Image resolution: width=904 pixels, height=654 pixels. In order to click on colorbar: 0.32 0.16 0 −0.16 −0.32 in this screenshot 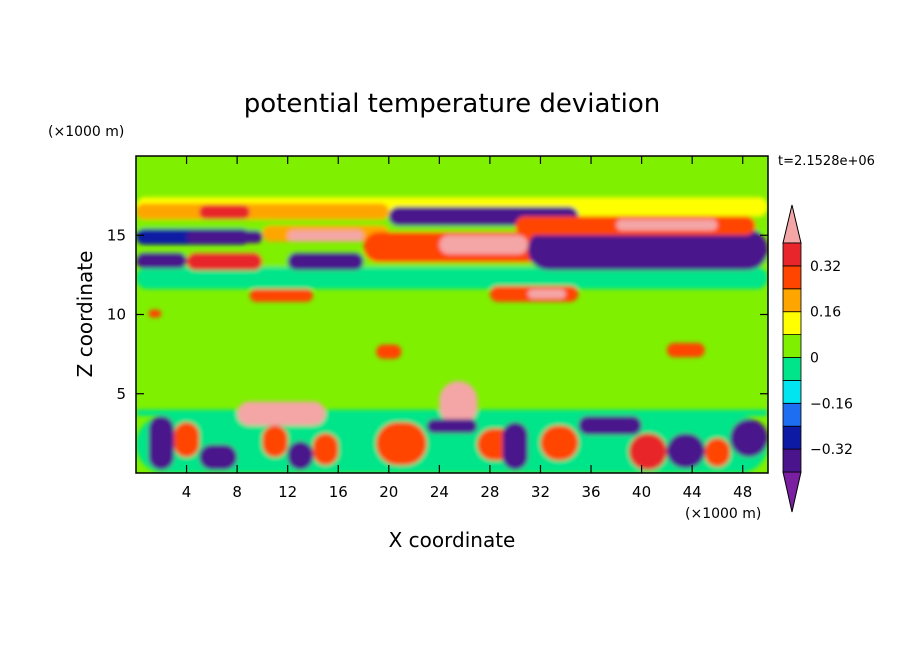, I will do `click(817, 358)`.